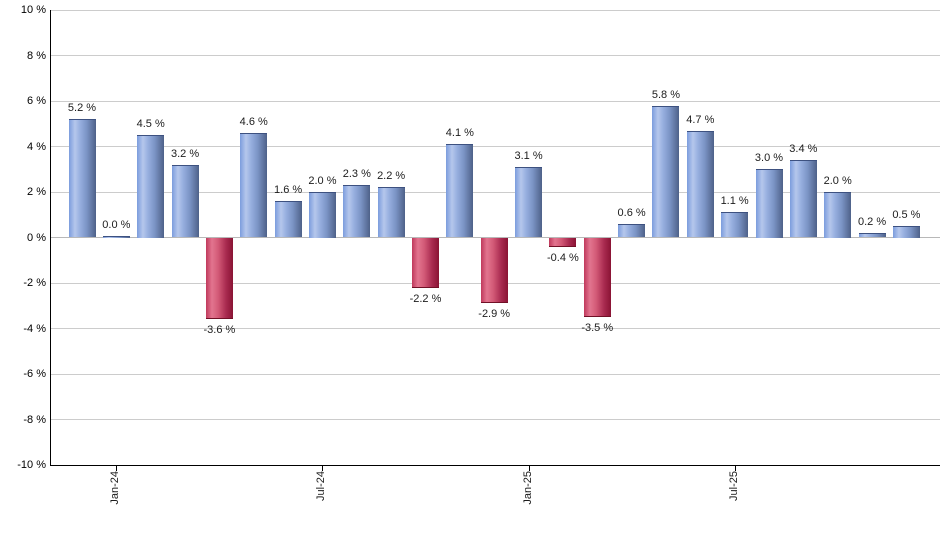 The height and width of the screenshot is (550, 940). What do you see at coordinates (527, 488) in the screenshot?
I see `x-axis-label: Jan-25` at bounding box center [527, 488].